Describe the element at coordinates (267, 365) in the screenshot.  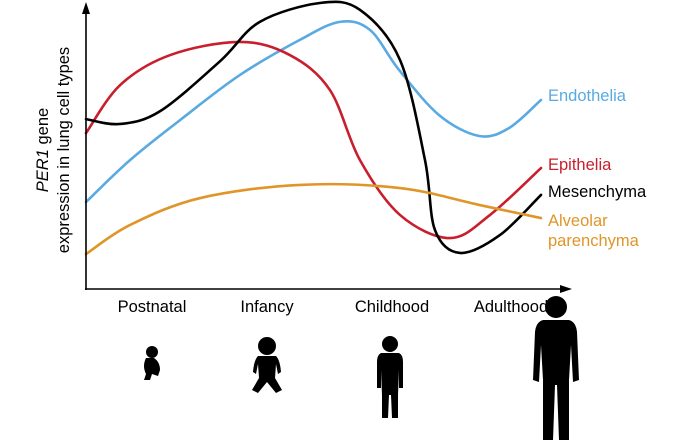
I see `infant-silhouette-icon` at that location.